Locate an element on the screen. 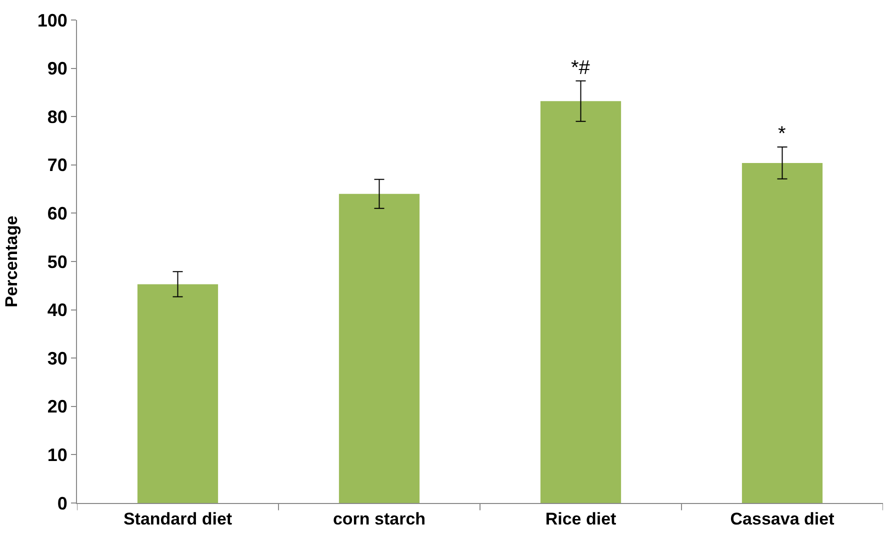 Image resolution: width=893 pixels, height=548 pixels. y-tick-label: 100 is located at coordinates (52, 20).